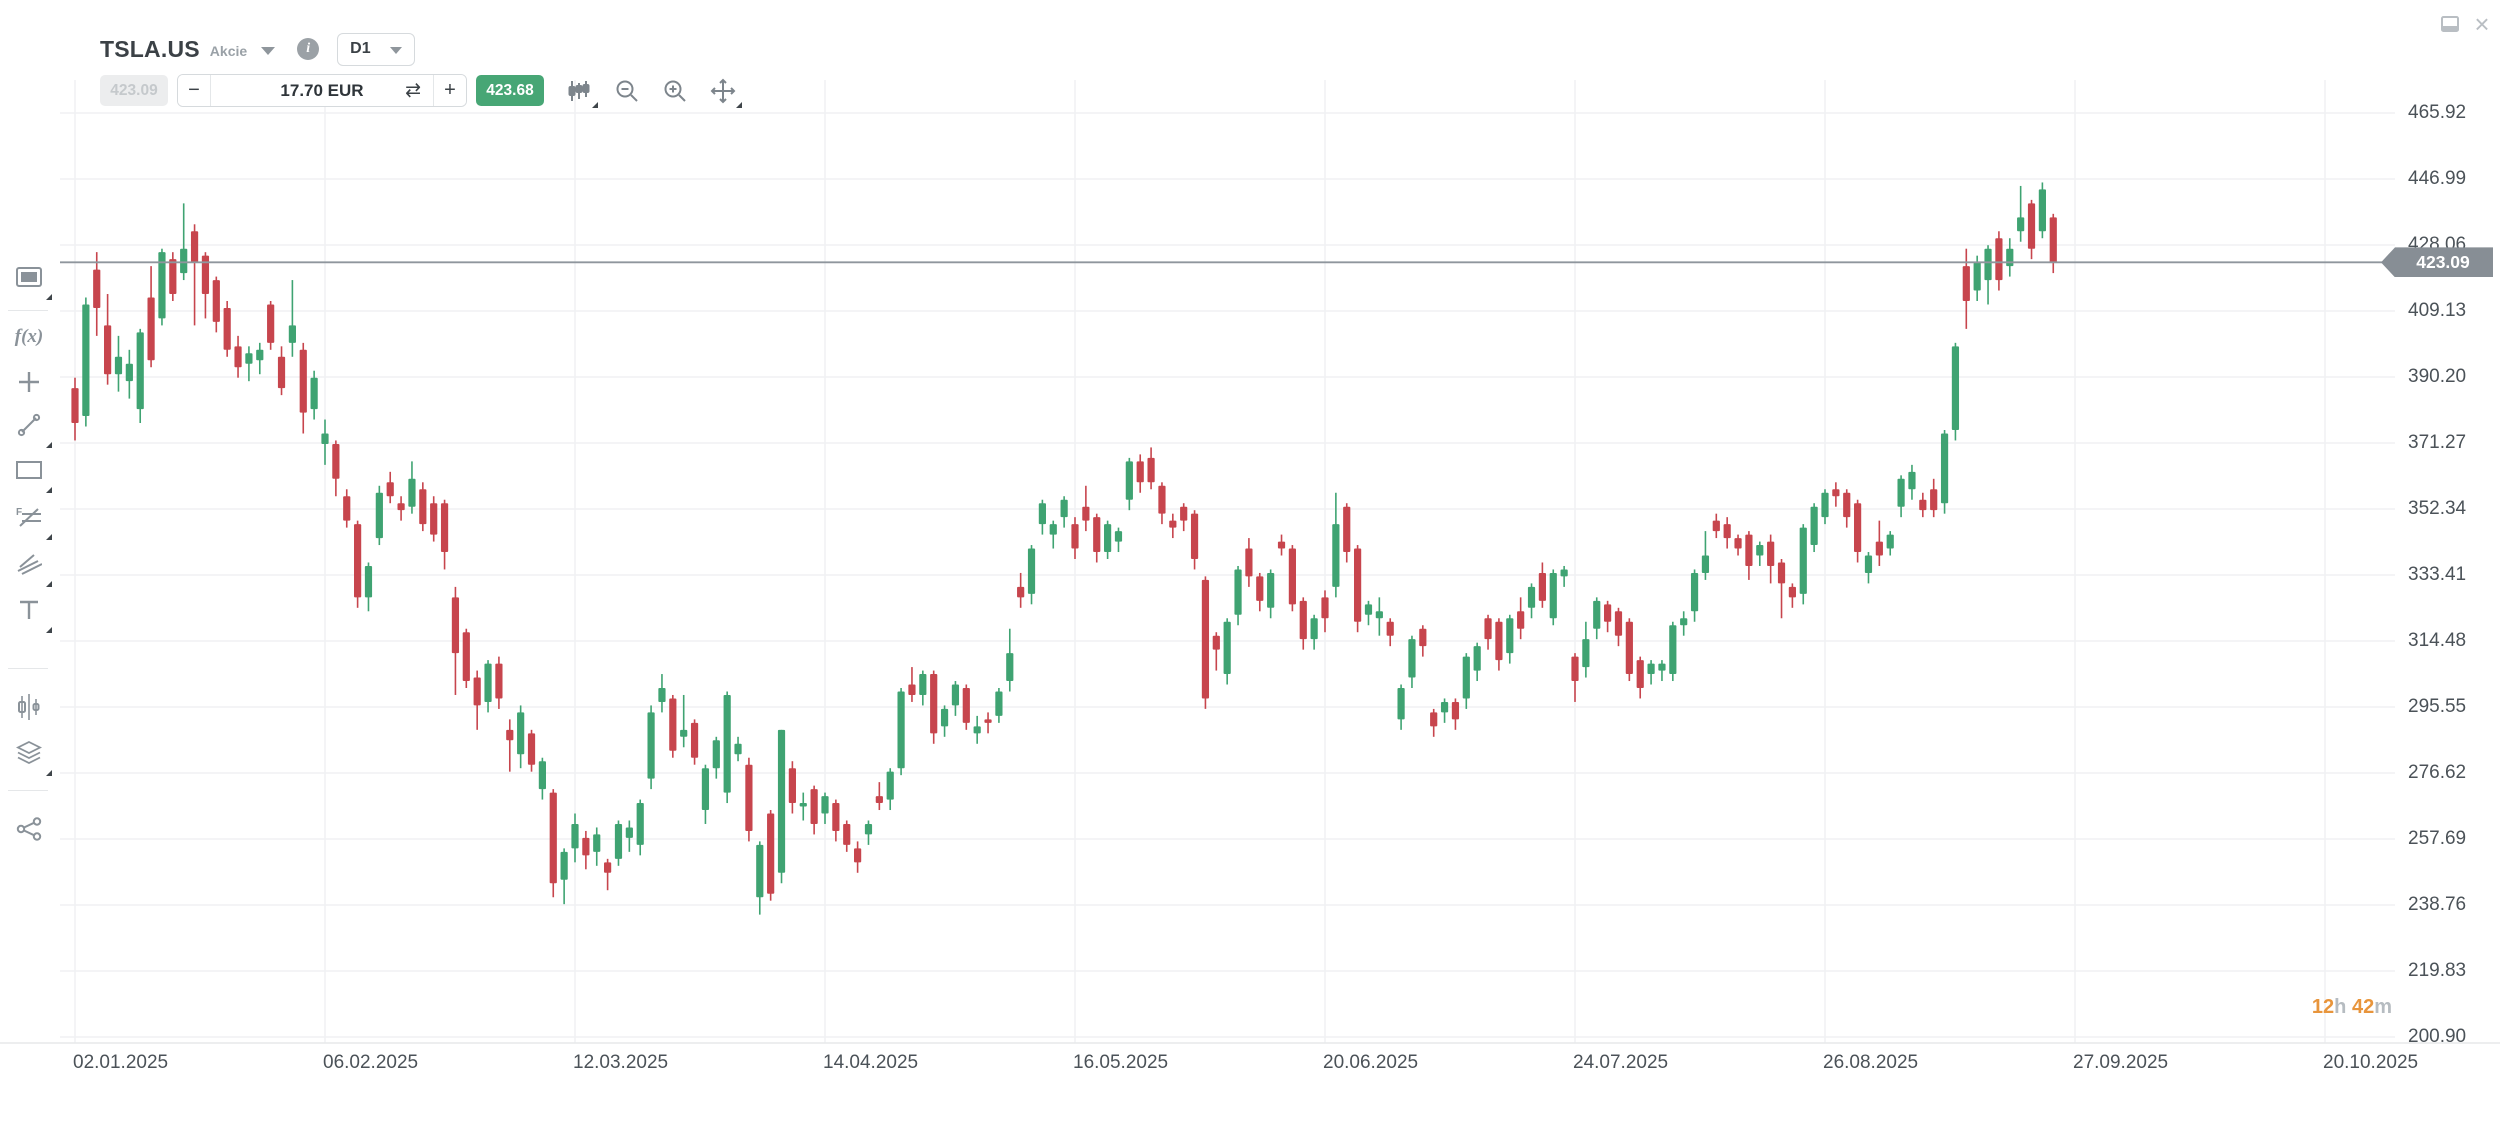 The image size is (2500, 1122). I want to click on session-countdown: 12h 42m, so click(2286, 1007).